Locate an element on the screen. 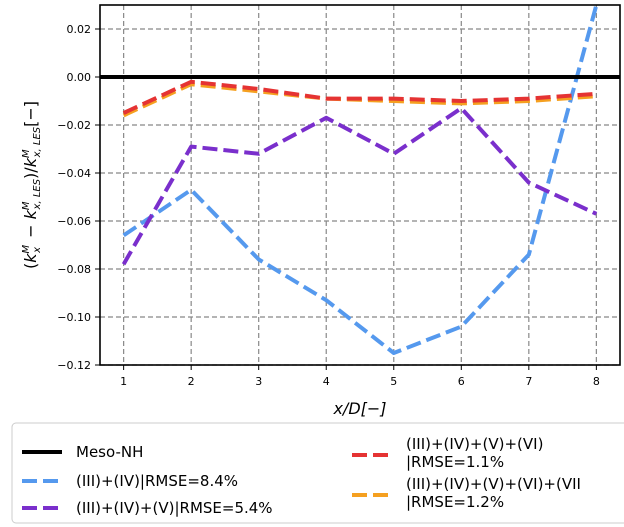 The image size is (624, 527). x-tick-label: 1 is located at coordinates (123, 381).